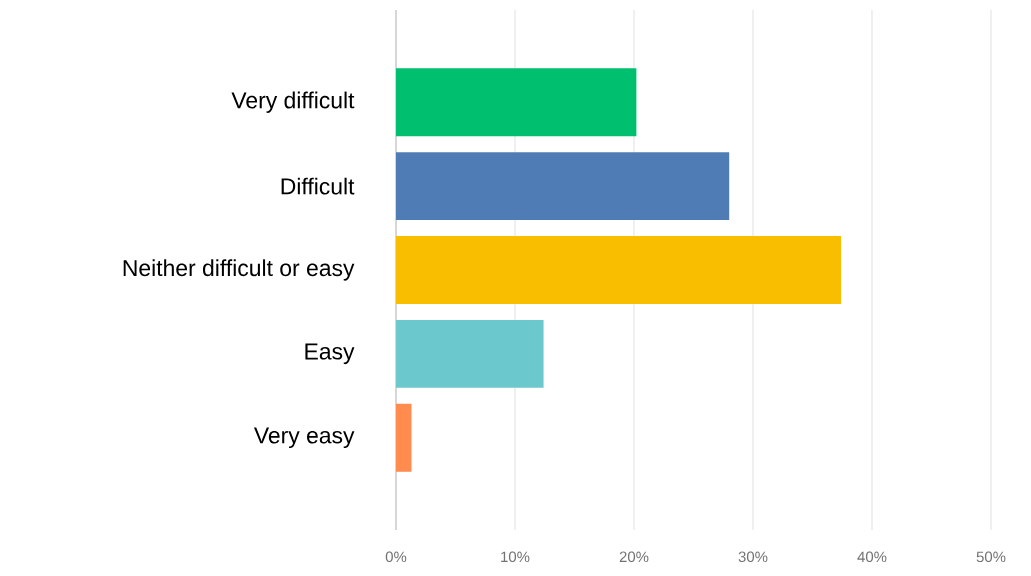 This screenshot has width=1031, height=576. Describe the element at coordinates (293, 102) in the screenshot. I see `y-tick-label: Very difficult` at that location.